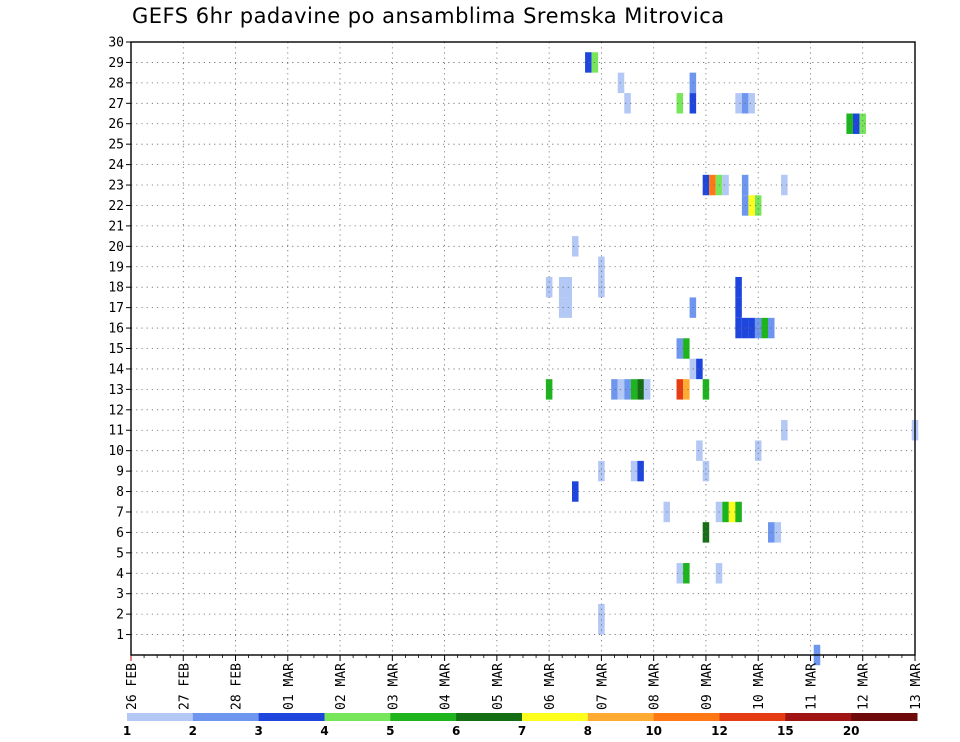 The height and width of the screenshot is (742, 960). What do you see at coordinates (120, 594) in the screenshot?
I see `y-tick-label: 3` at bounding box center [120, 594].